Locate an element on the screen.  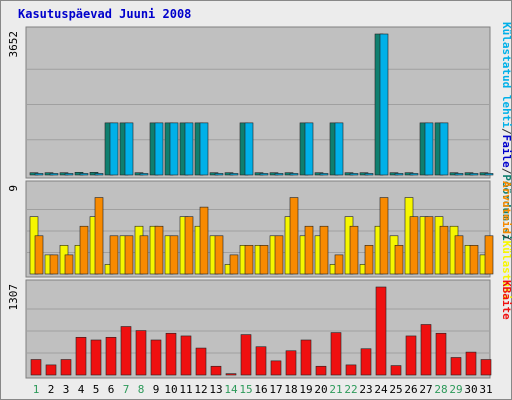
x-tick-day-1: 1 is located at coordinates (36, 389).